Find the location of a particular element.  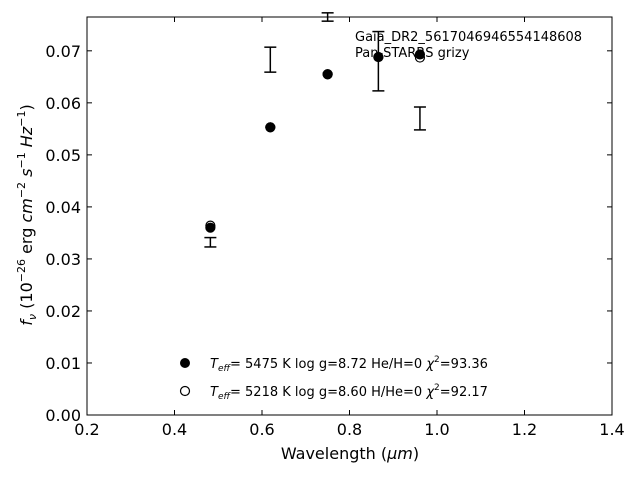

legend-1-logg: log g=8.72 is located at coordinates (331, 364).